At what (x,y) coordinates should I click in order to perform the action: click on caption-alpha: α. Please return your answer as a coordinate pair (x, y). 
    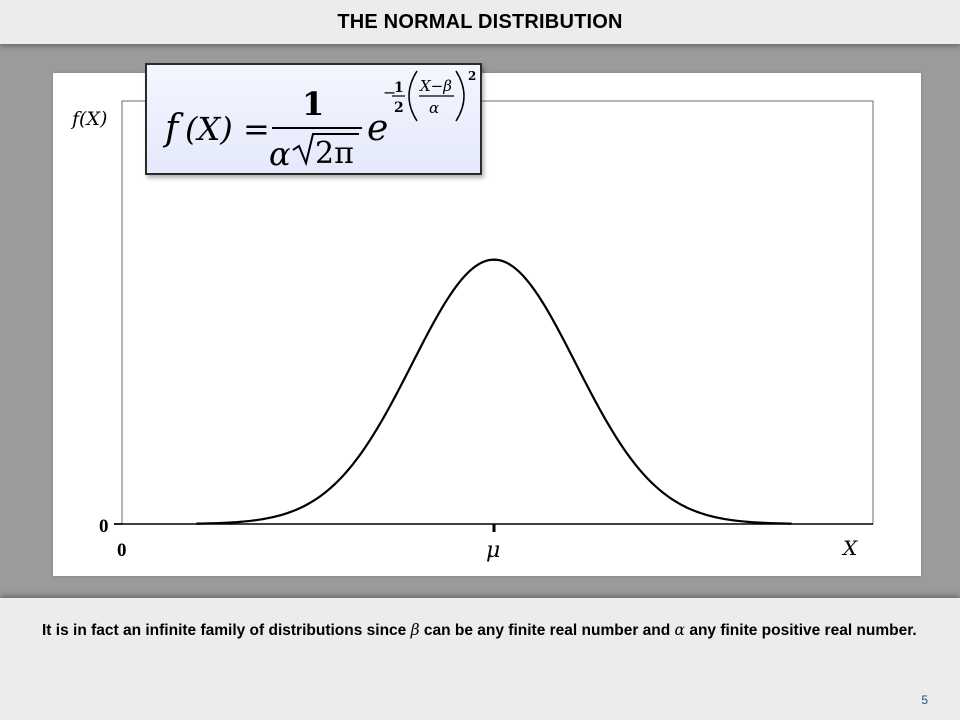
    Looking at the image, I should click on (680, 630).